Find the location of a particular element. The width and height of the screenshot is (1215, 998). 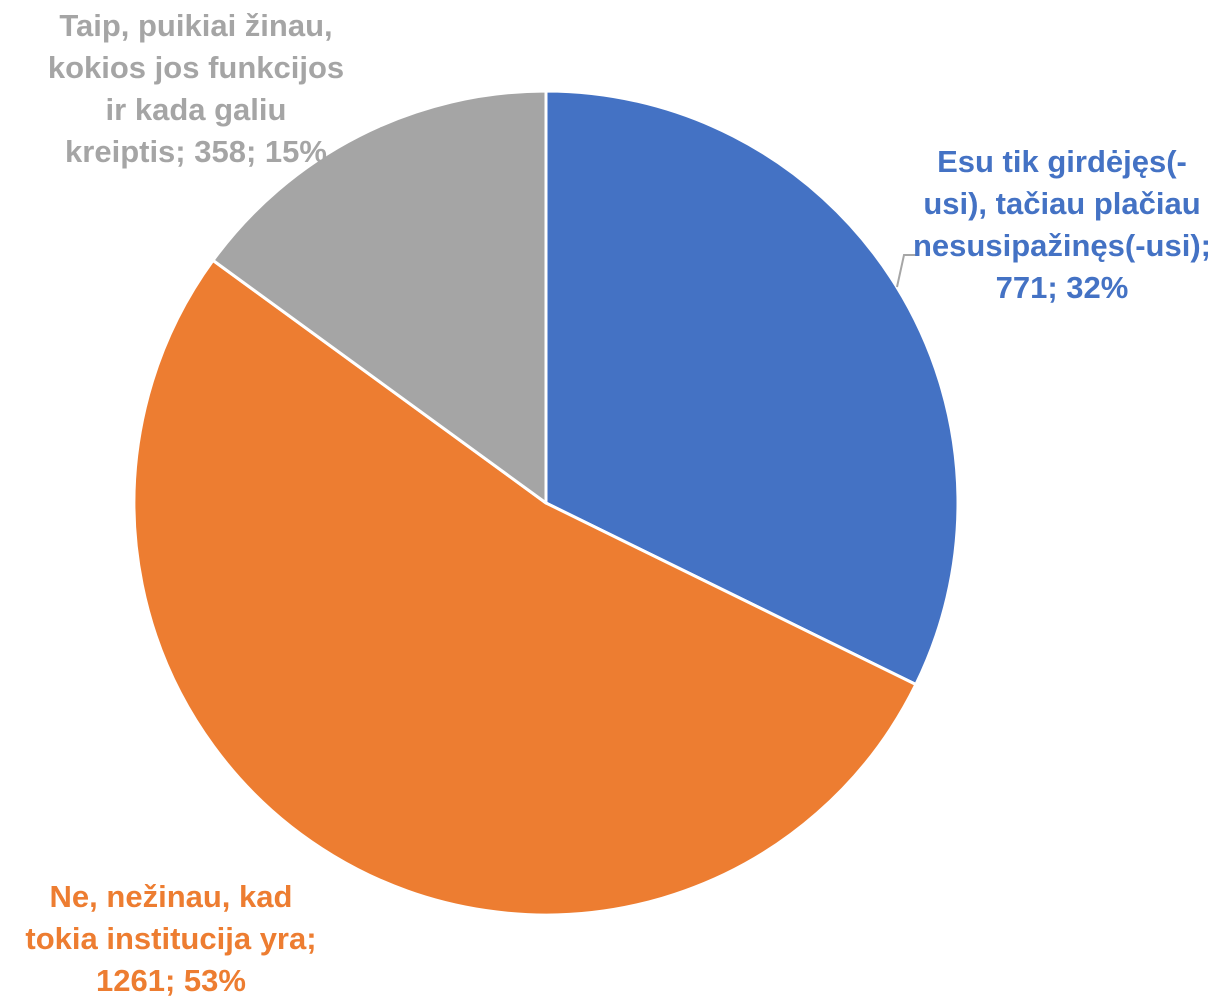

data-label-3-line-4: kreiptis; 358; 15% is located at coordinates (196, 151).